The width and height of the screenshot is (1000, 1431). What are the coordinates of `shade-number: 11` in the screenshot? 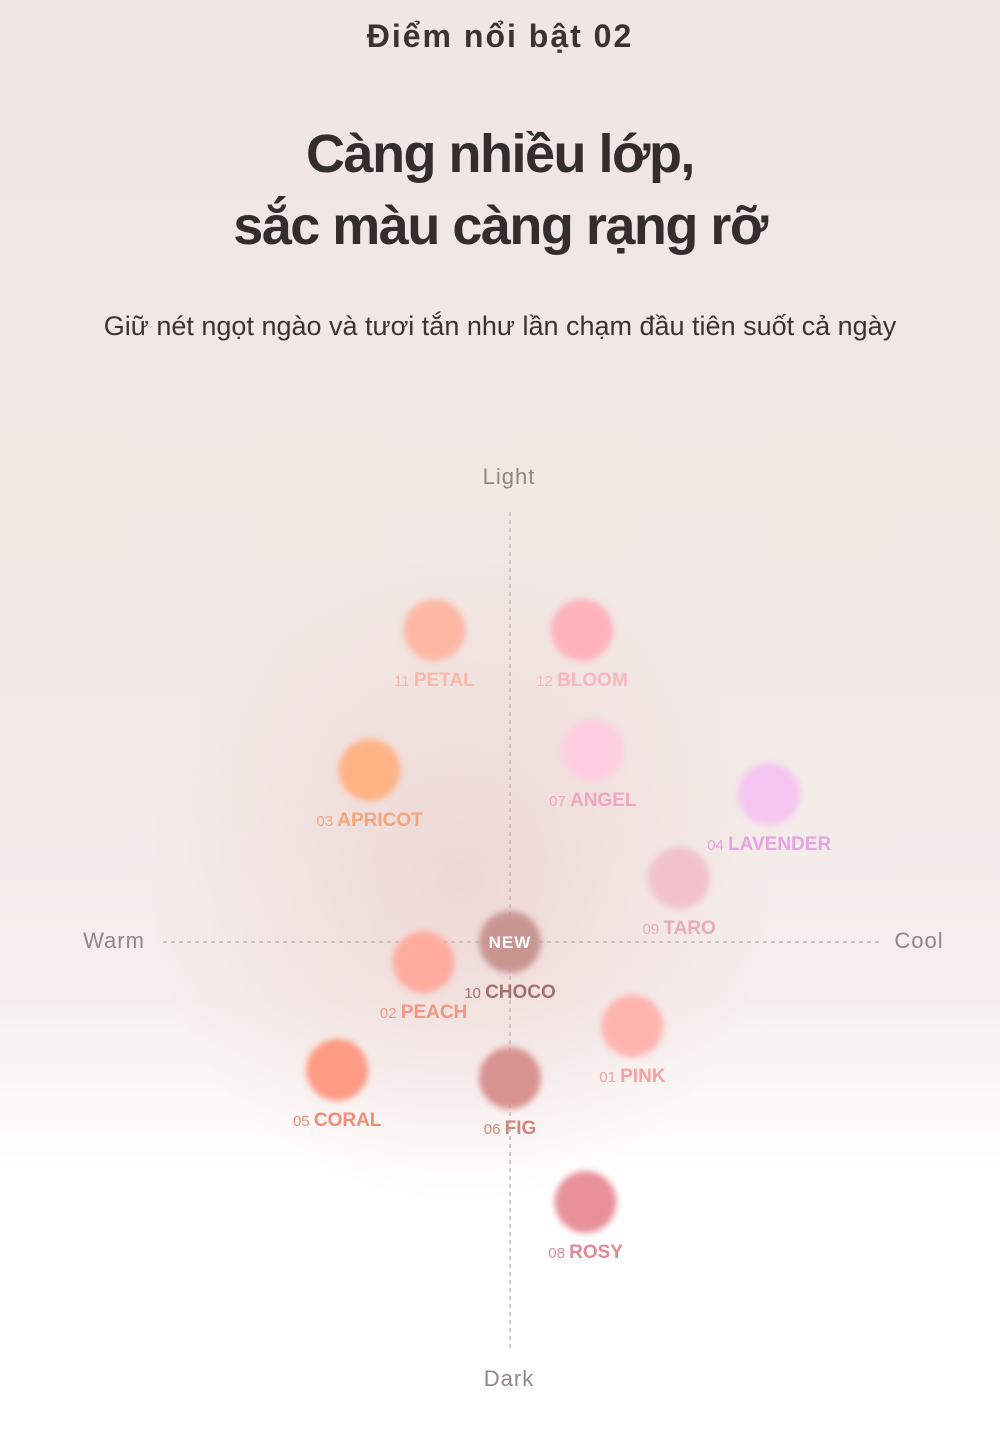 It's located at (404, 681).